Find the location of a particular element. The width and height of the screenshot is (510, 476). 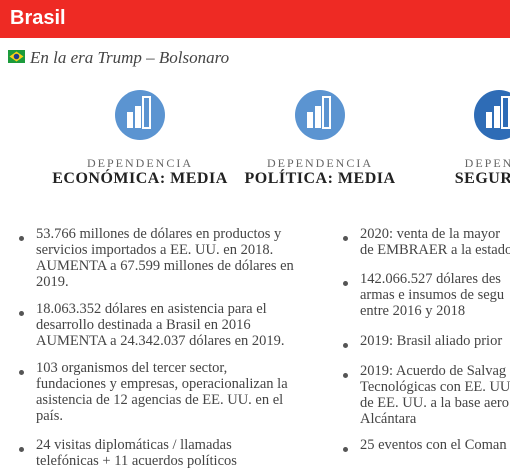

bullet-text: 25 eventos con el Coman is located at coordinates (433, 445).